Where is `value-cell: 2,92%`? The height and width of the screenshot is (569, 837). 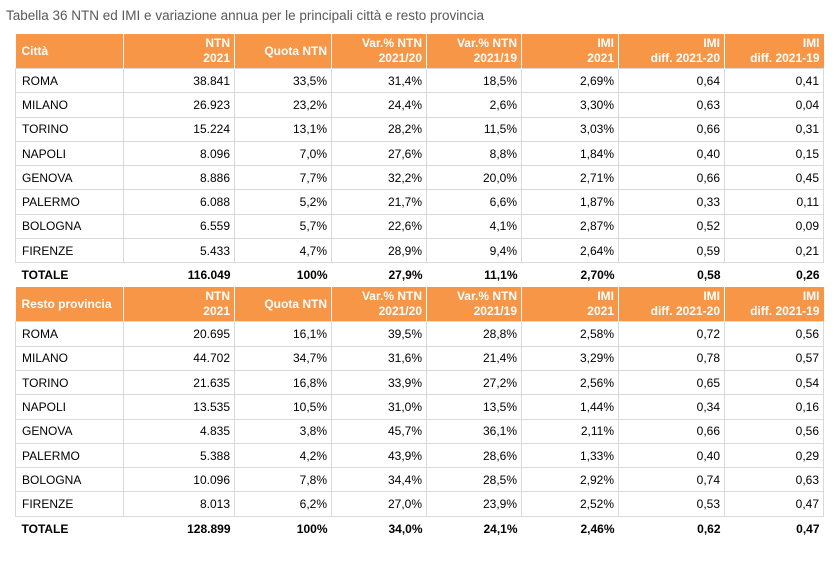
value-cell: 2,92% is located at coordinates (570, 480).